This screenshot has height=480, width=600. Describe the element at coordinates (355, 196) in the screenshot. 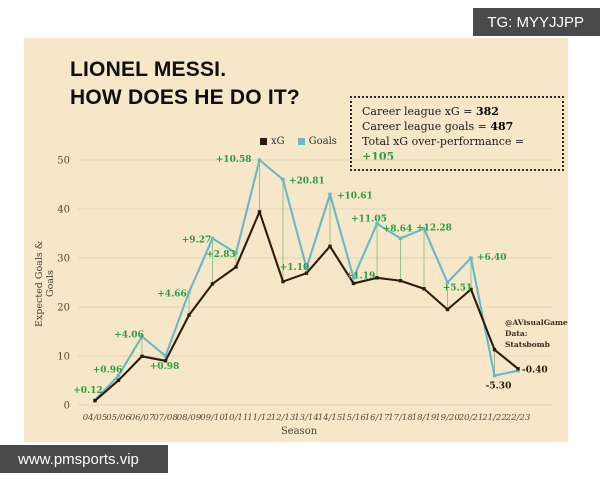

I see `diff-annotation: +10.61` at that location.